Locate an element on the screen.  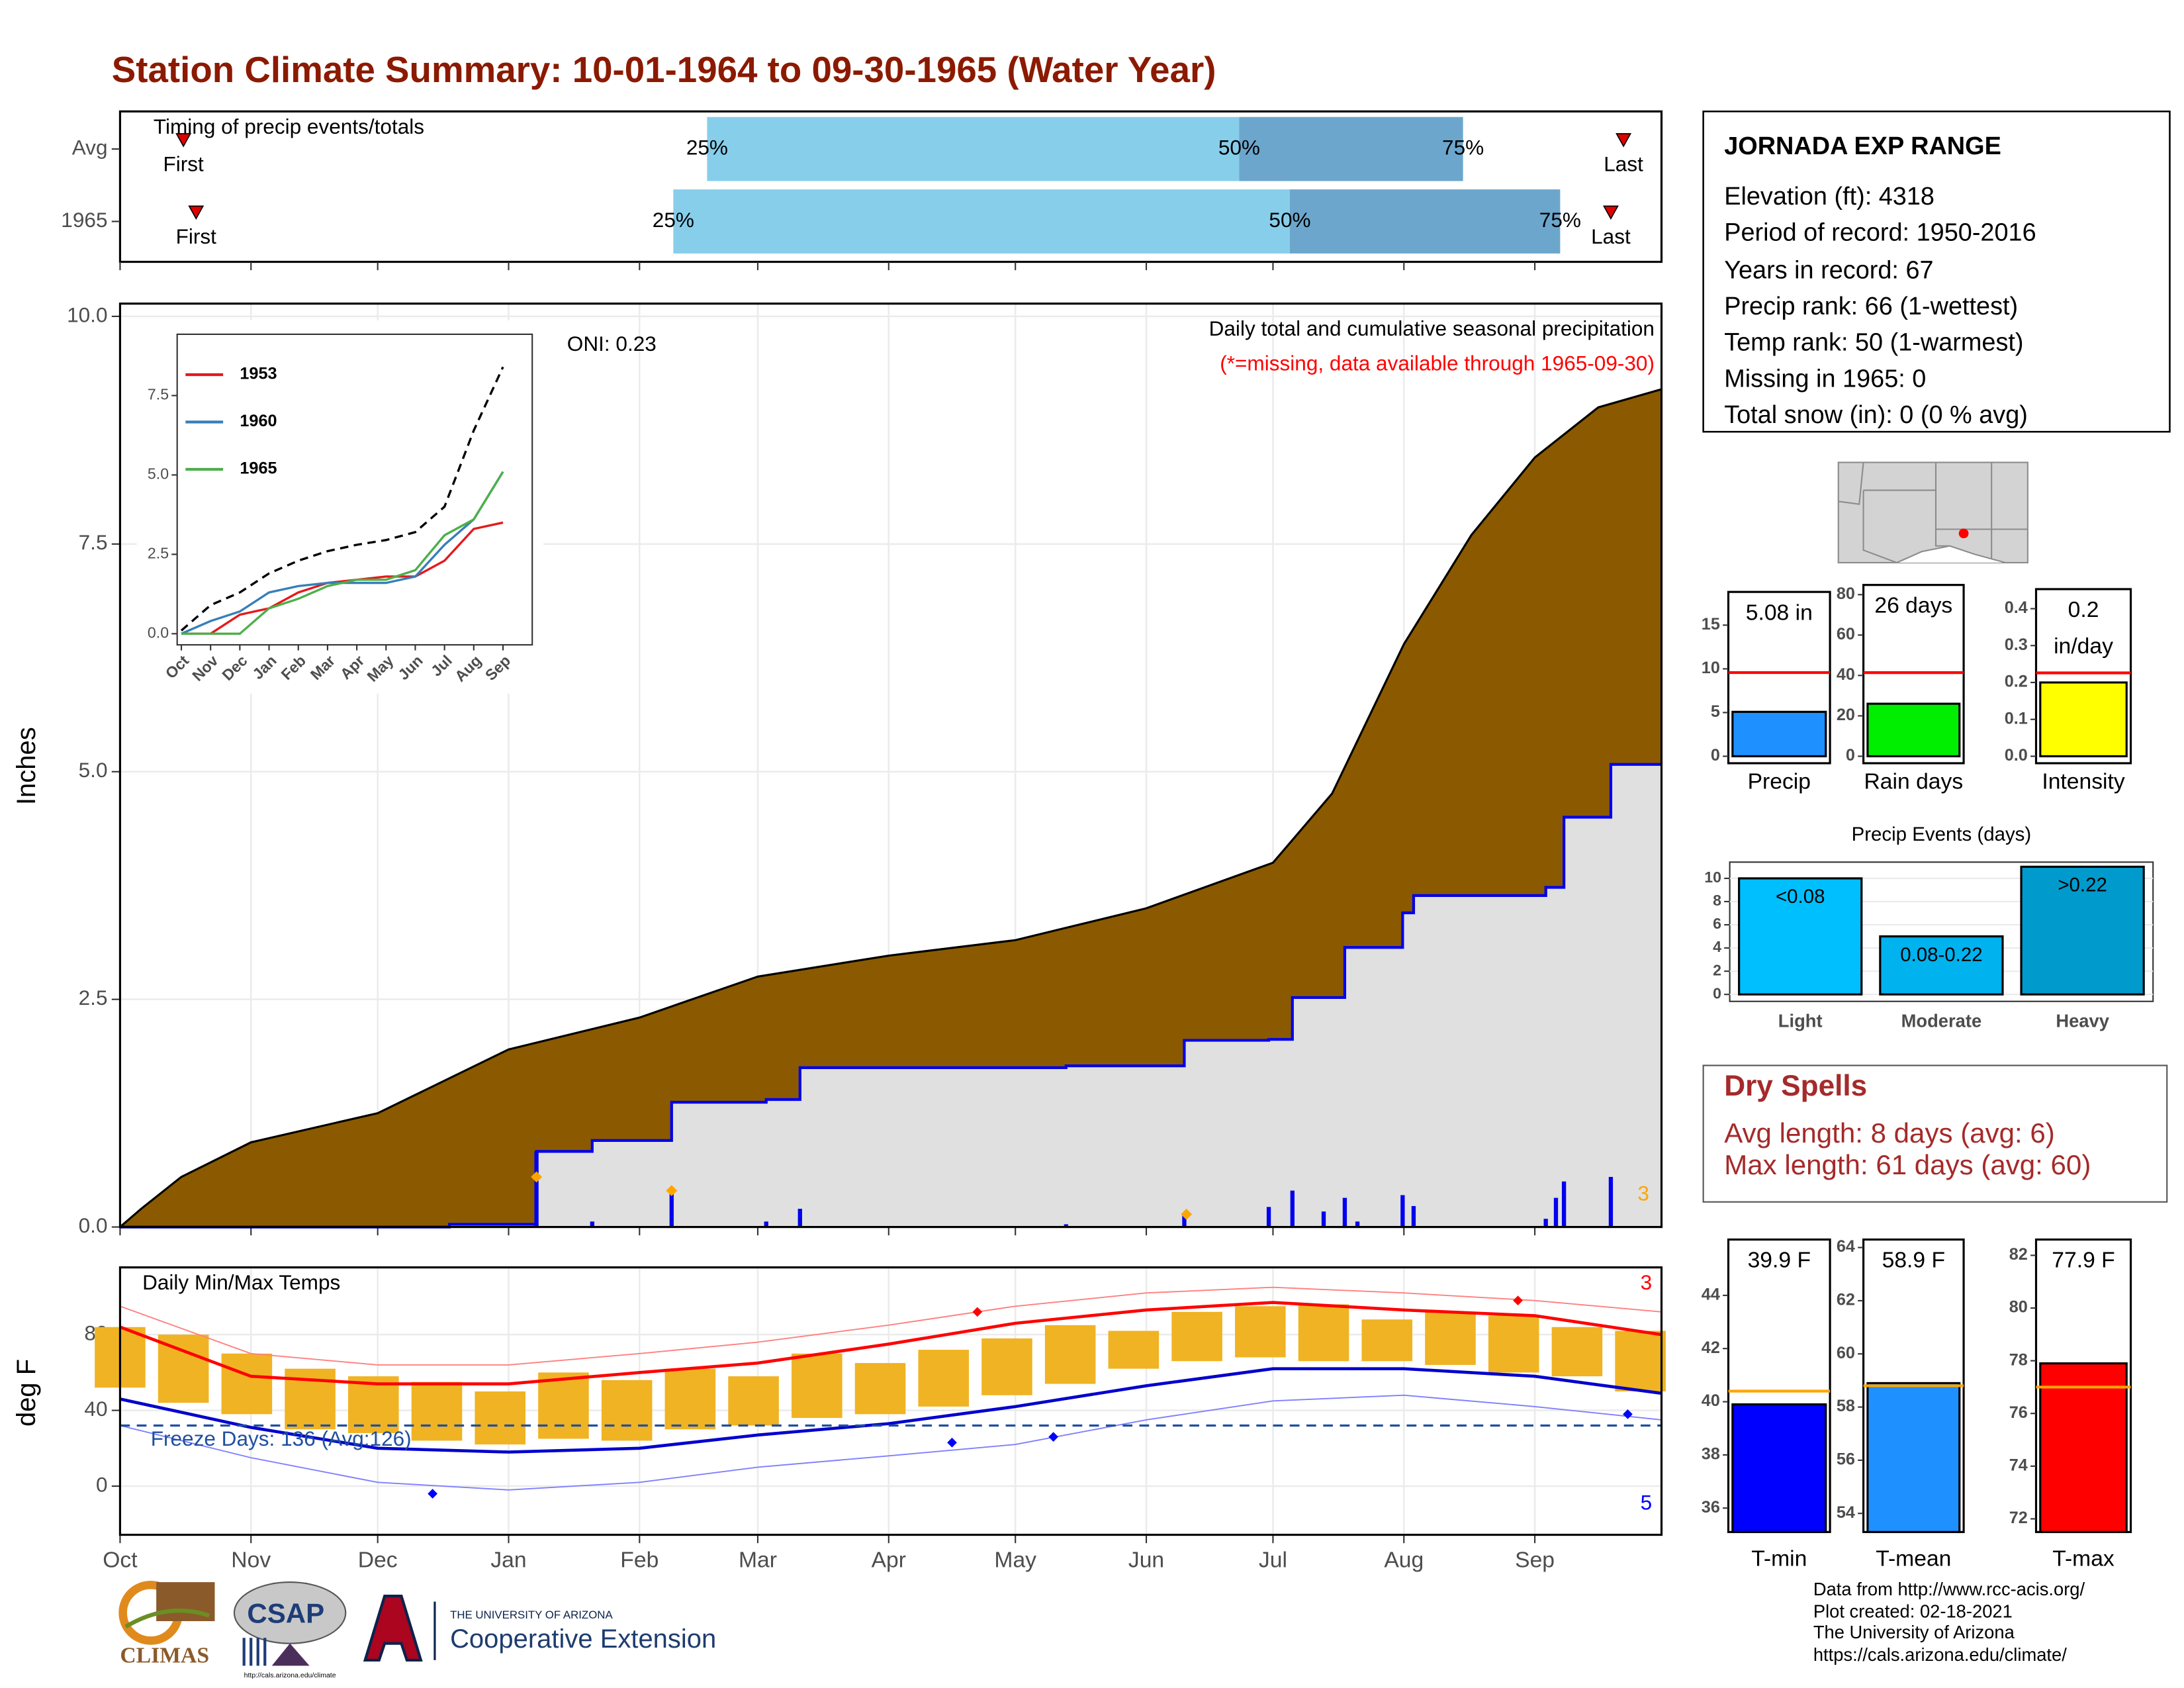
csap-url: http://cals.arizona.edu/climate is located at coordinates (290, 1675).